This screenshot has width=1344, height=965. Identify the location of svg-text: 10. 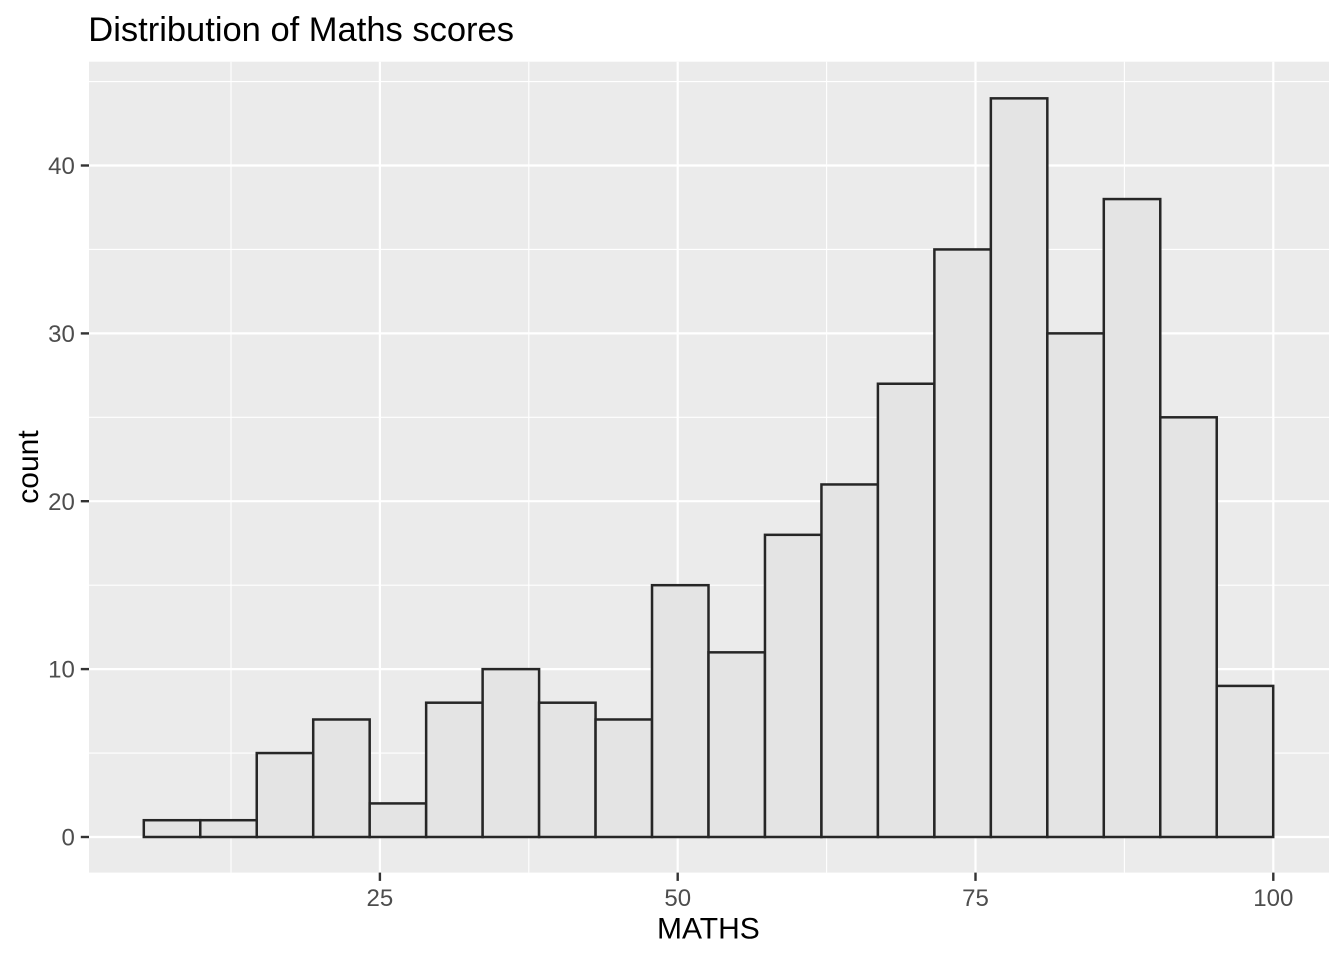
(61, 670).